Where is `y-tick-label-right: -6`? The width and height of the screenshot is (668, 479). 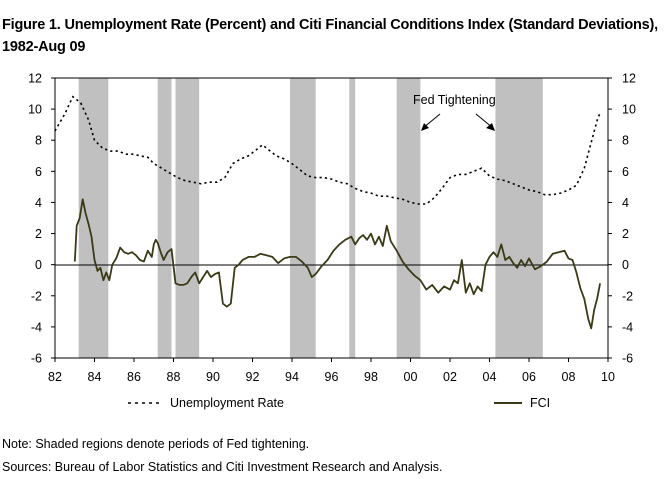
y-tick-label-right: -6 is located at coordinates (627, 359).